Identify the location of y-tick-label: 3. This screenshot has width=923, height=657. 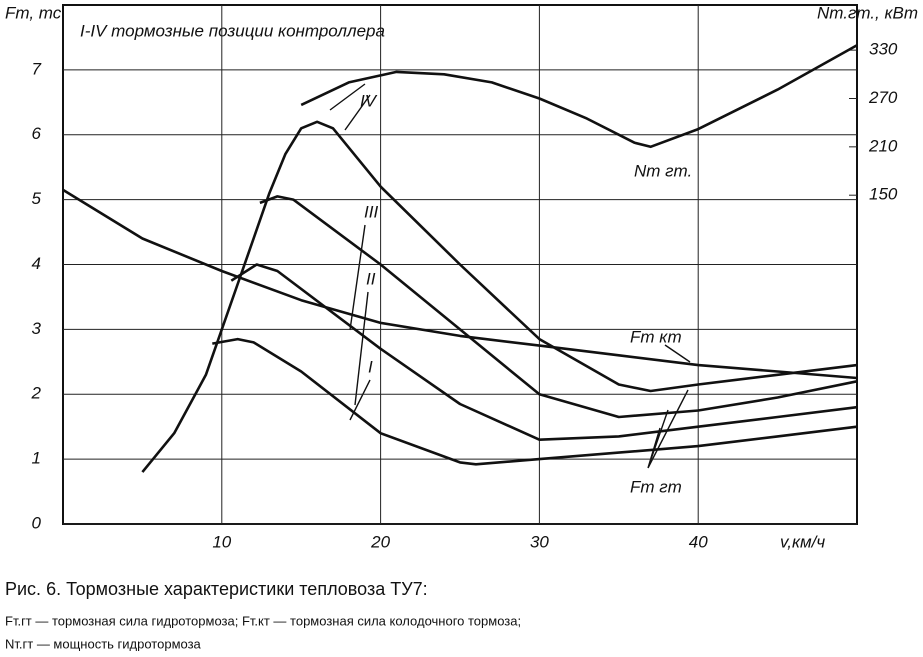
(37, 328).